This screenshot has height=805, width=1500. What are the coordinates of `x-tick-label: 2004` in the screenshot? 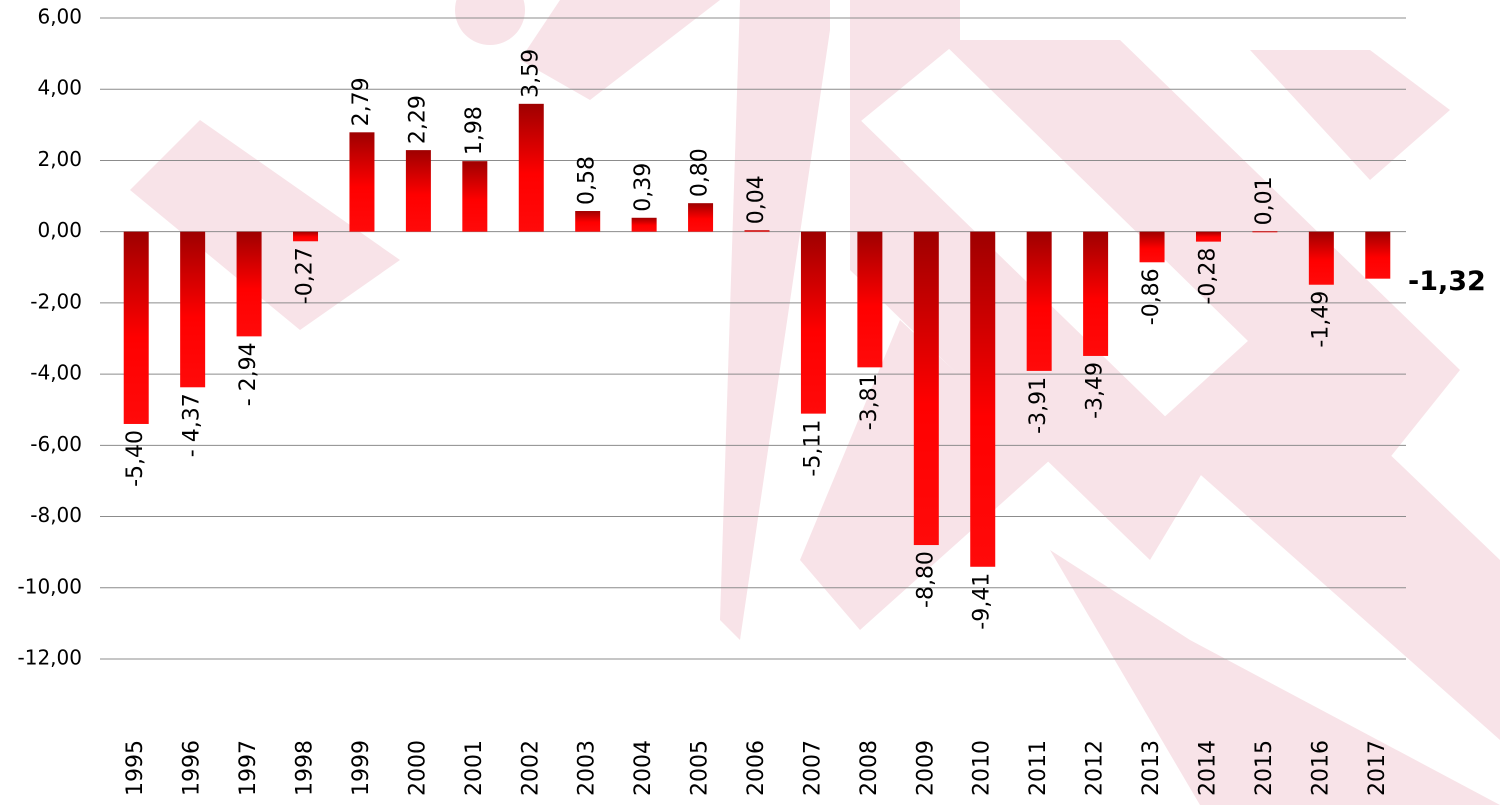 It's located at (643, 768).